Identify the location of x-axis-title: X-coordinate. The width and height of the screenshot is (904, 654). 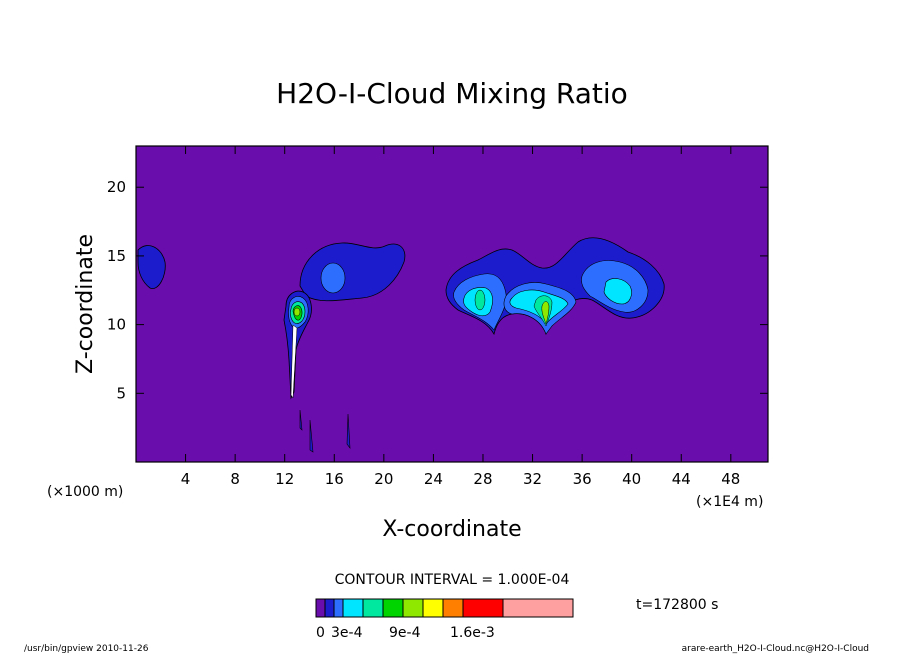
(451, 529).